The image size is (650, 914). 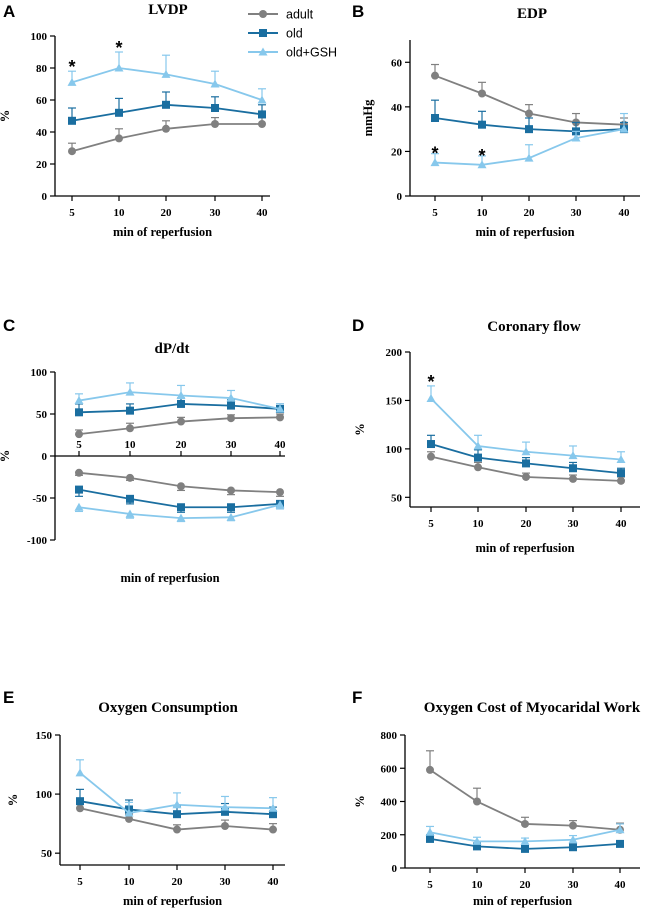 What do you see at coordinates (358, 11) in the screenshot?
I see `panel-letter: B` at bounding box center [358, 11].